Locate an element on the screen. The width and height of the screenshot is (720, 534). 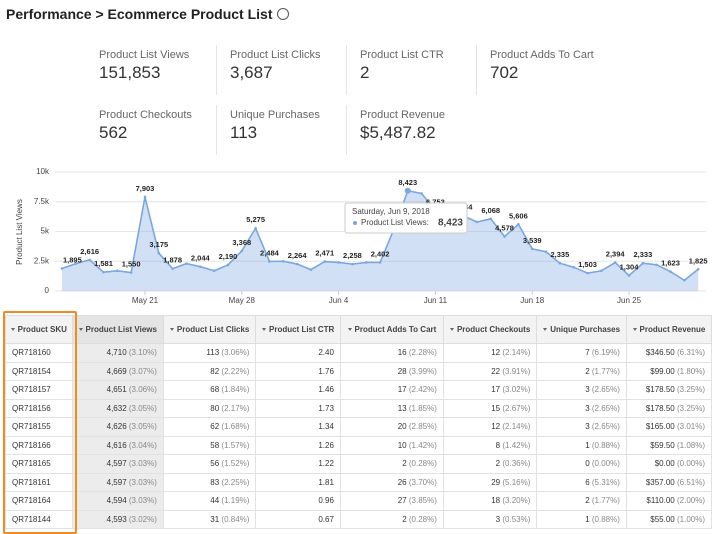
cell-value: $59.50 is located at coordinates (662, 445).